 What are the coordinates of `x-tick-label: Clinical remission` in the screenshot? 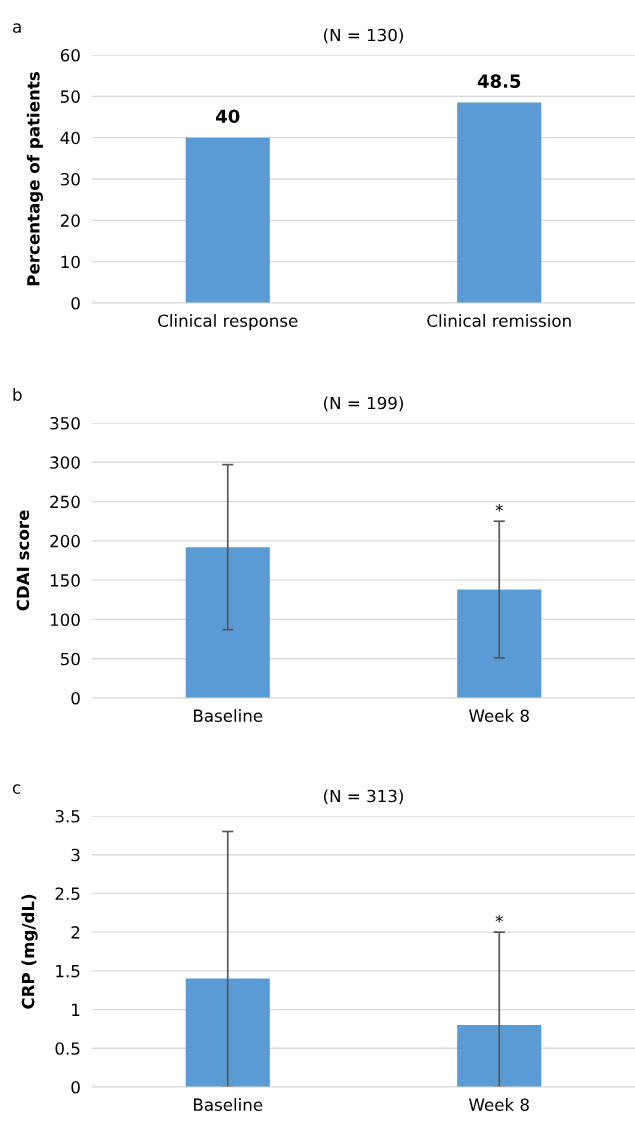 It's located at (499, 321).